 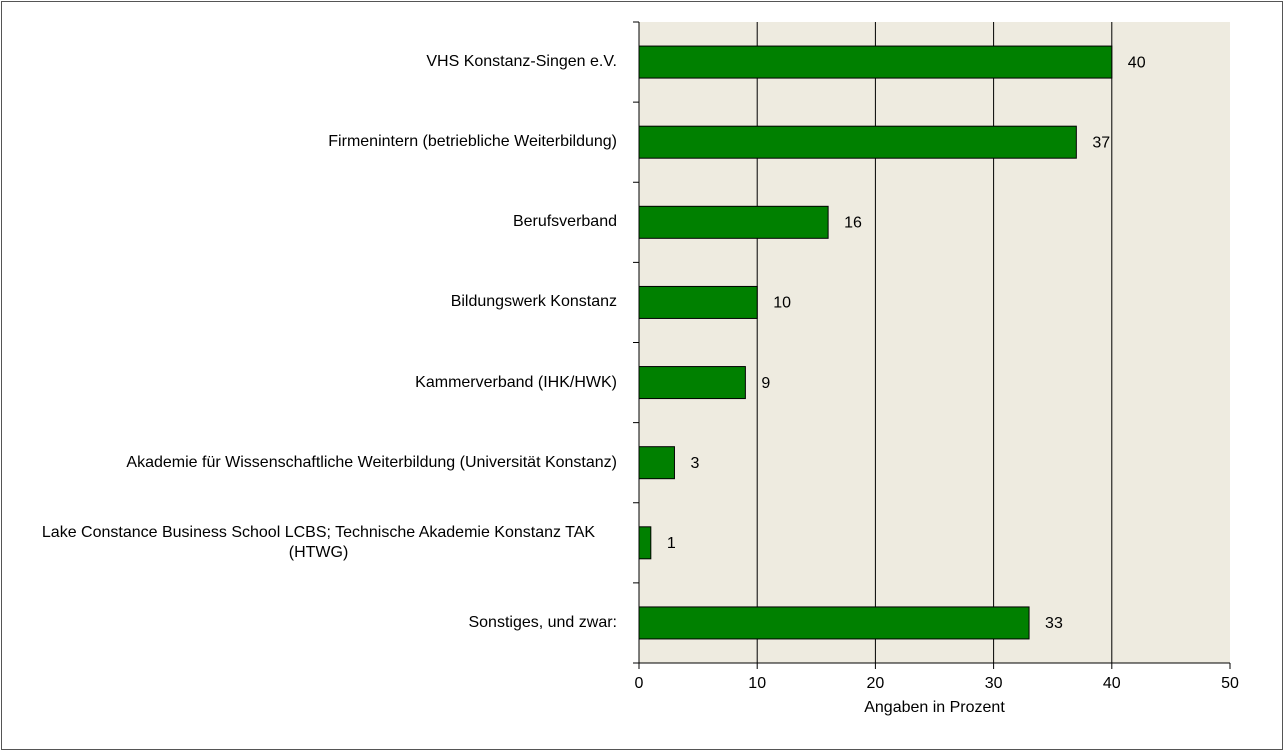 What do you see at coordinates (533, 302) in the screenshot?
I see `category-text: Bildungswerk Konstanz` at bounding box center [533, 302].